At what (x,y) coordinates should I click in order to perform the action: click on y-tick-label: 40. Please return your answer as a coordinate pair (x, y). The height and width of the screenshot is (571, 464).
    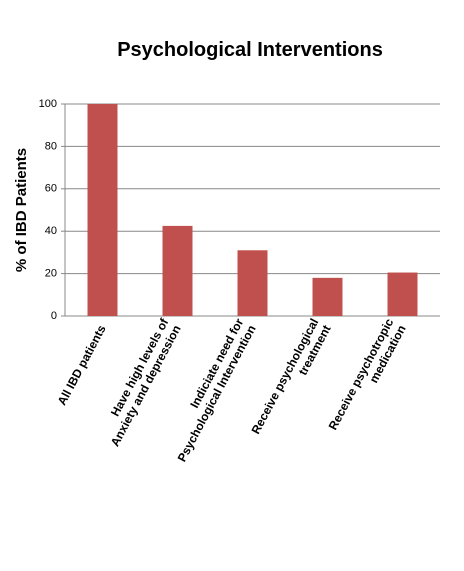
    Looking at the image, I should click on (51, 231).